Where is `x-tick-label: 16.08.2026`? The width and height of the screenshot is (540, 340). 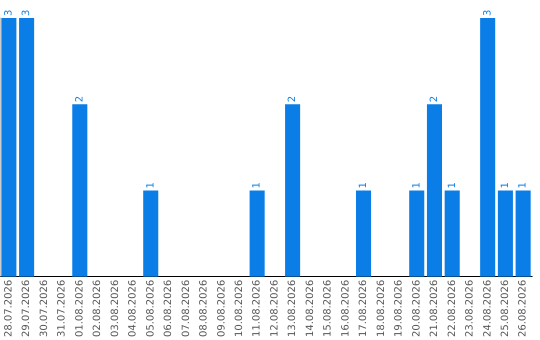
x-tick-label: 16.08.2026 is located at coordinates (346, 309).